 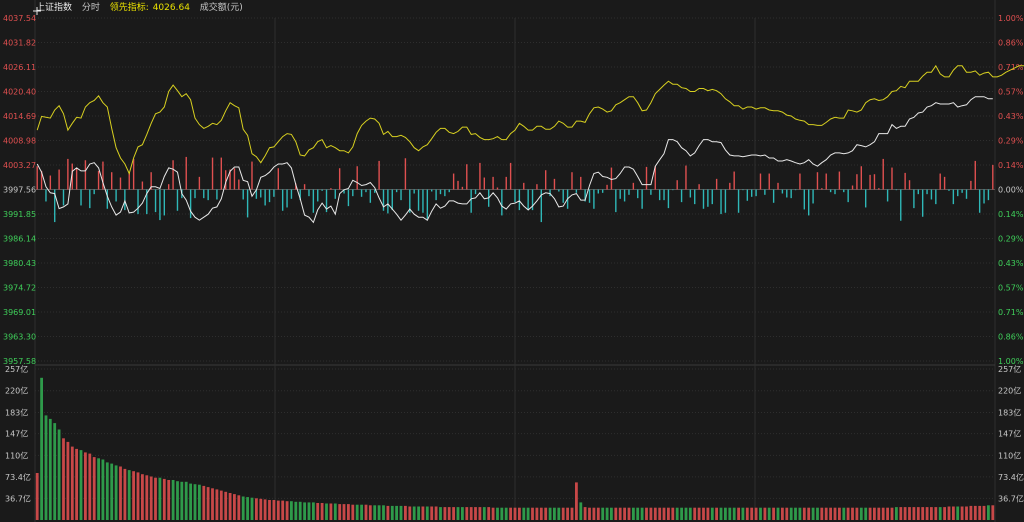 What do you see at coordinates (1011, 312) in the screenshot?
I see `pct-tick-label: 0.71%` at bounding box center [1011, 312].